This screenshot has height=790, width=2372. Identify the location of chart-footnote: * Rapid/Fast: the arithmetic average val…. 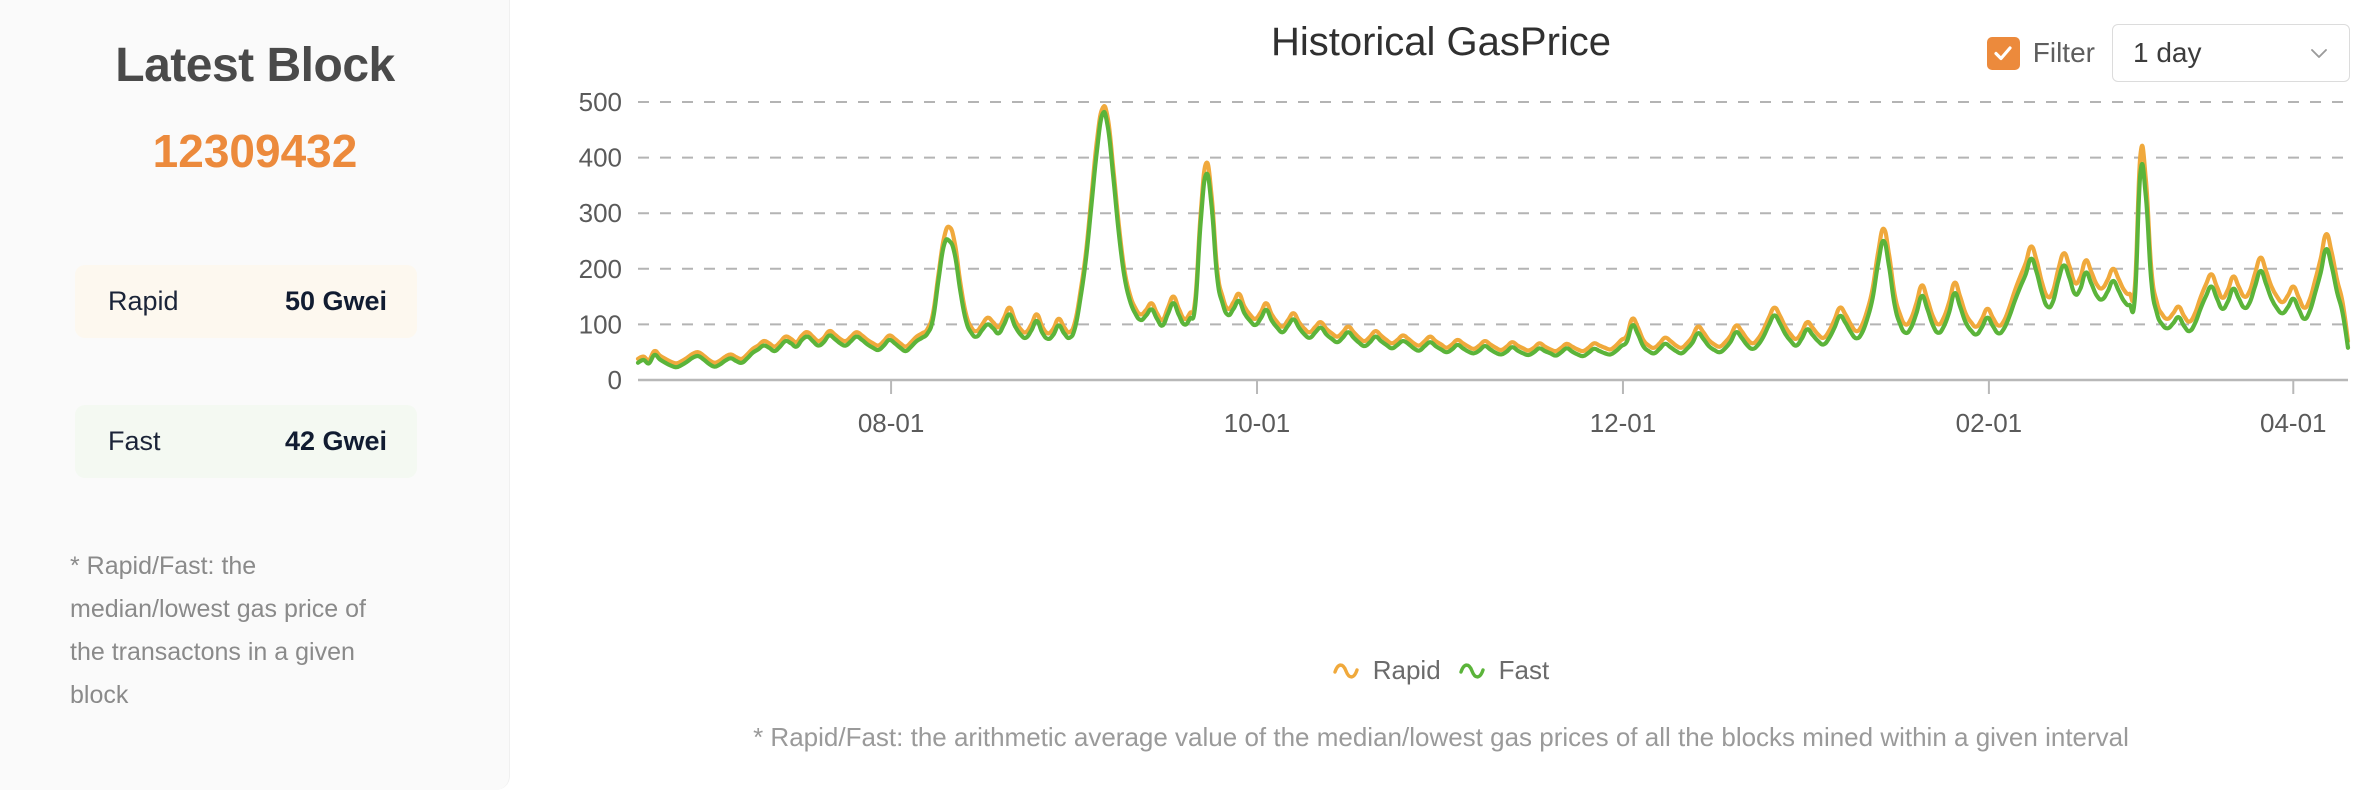
(1441, 737).